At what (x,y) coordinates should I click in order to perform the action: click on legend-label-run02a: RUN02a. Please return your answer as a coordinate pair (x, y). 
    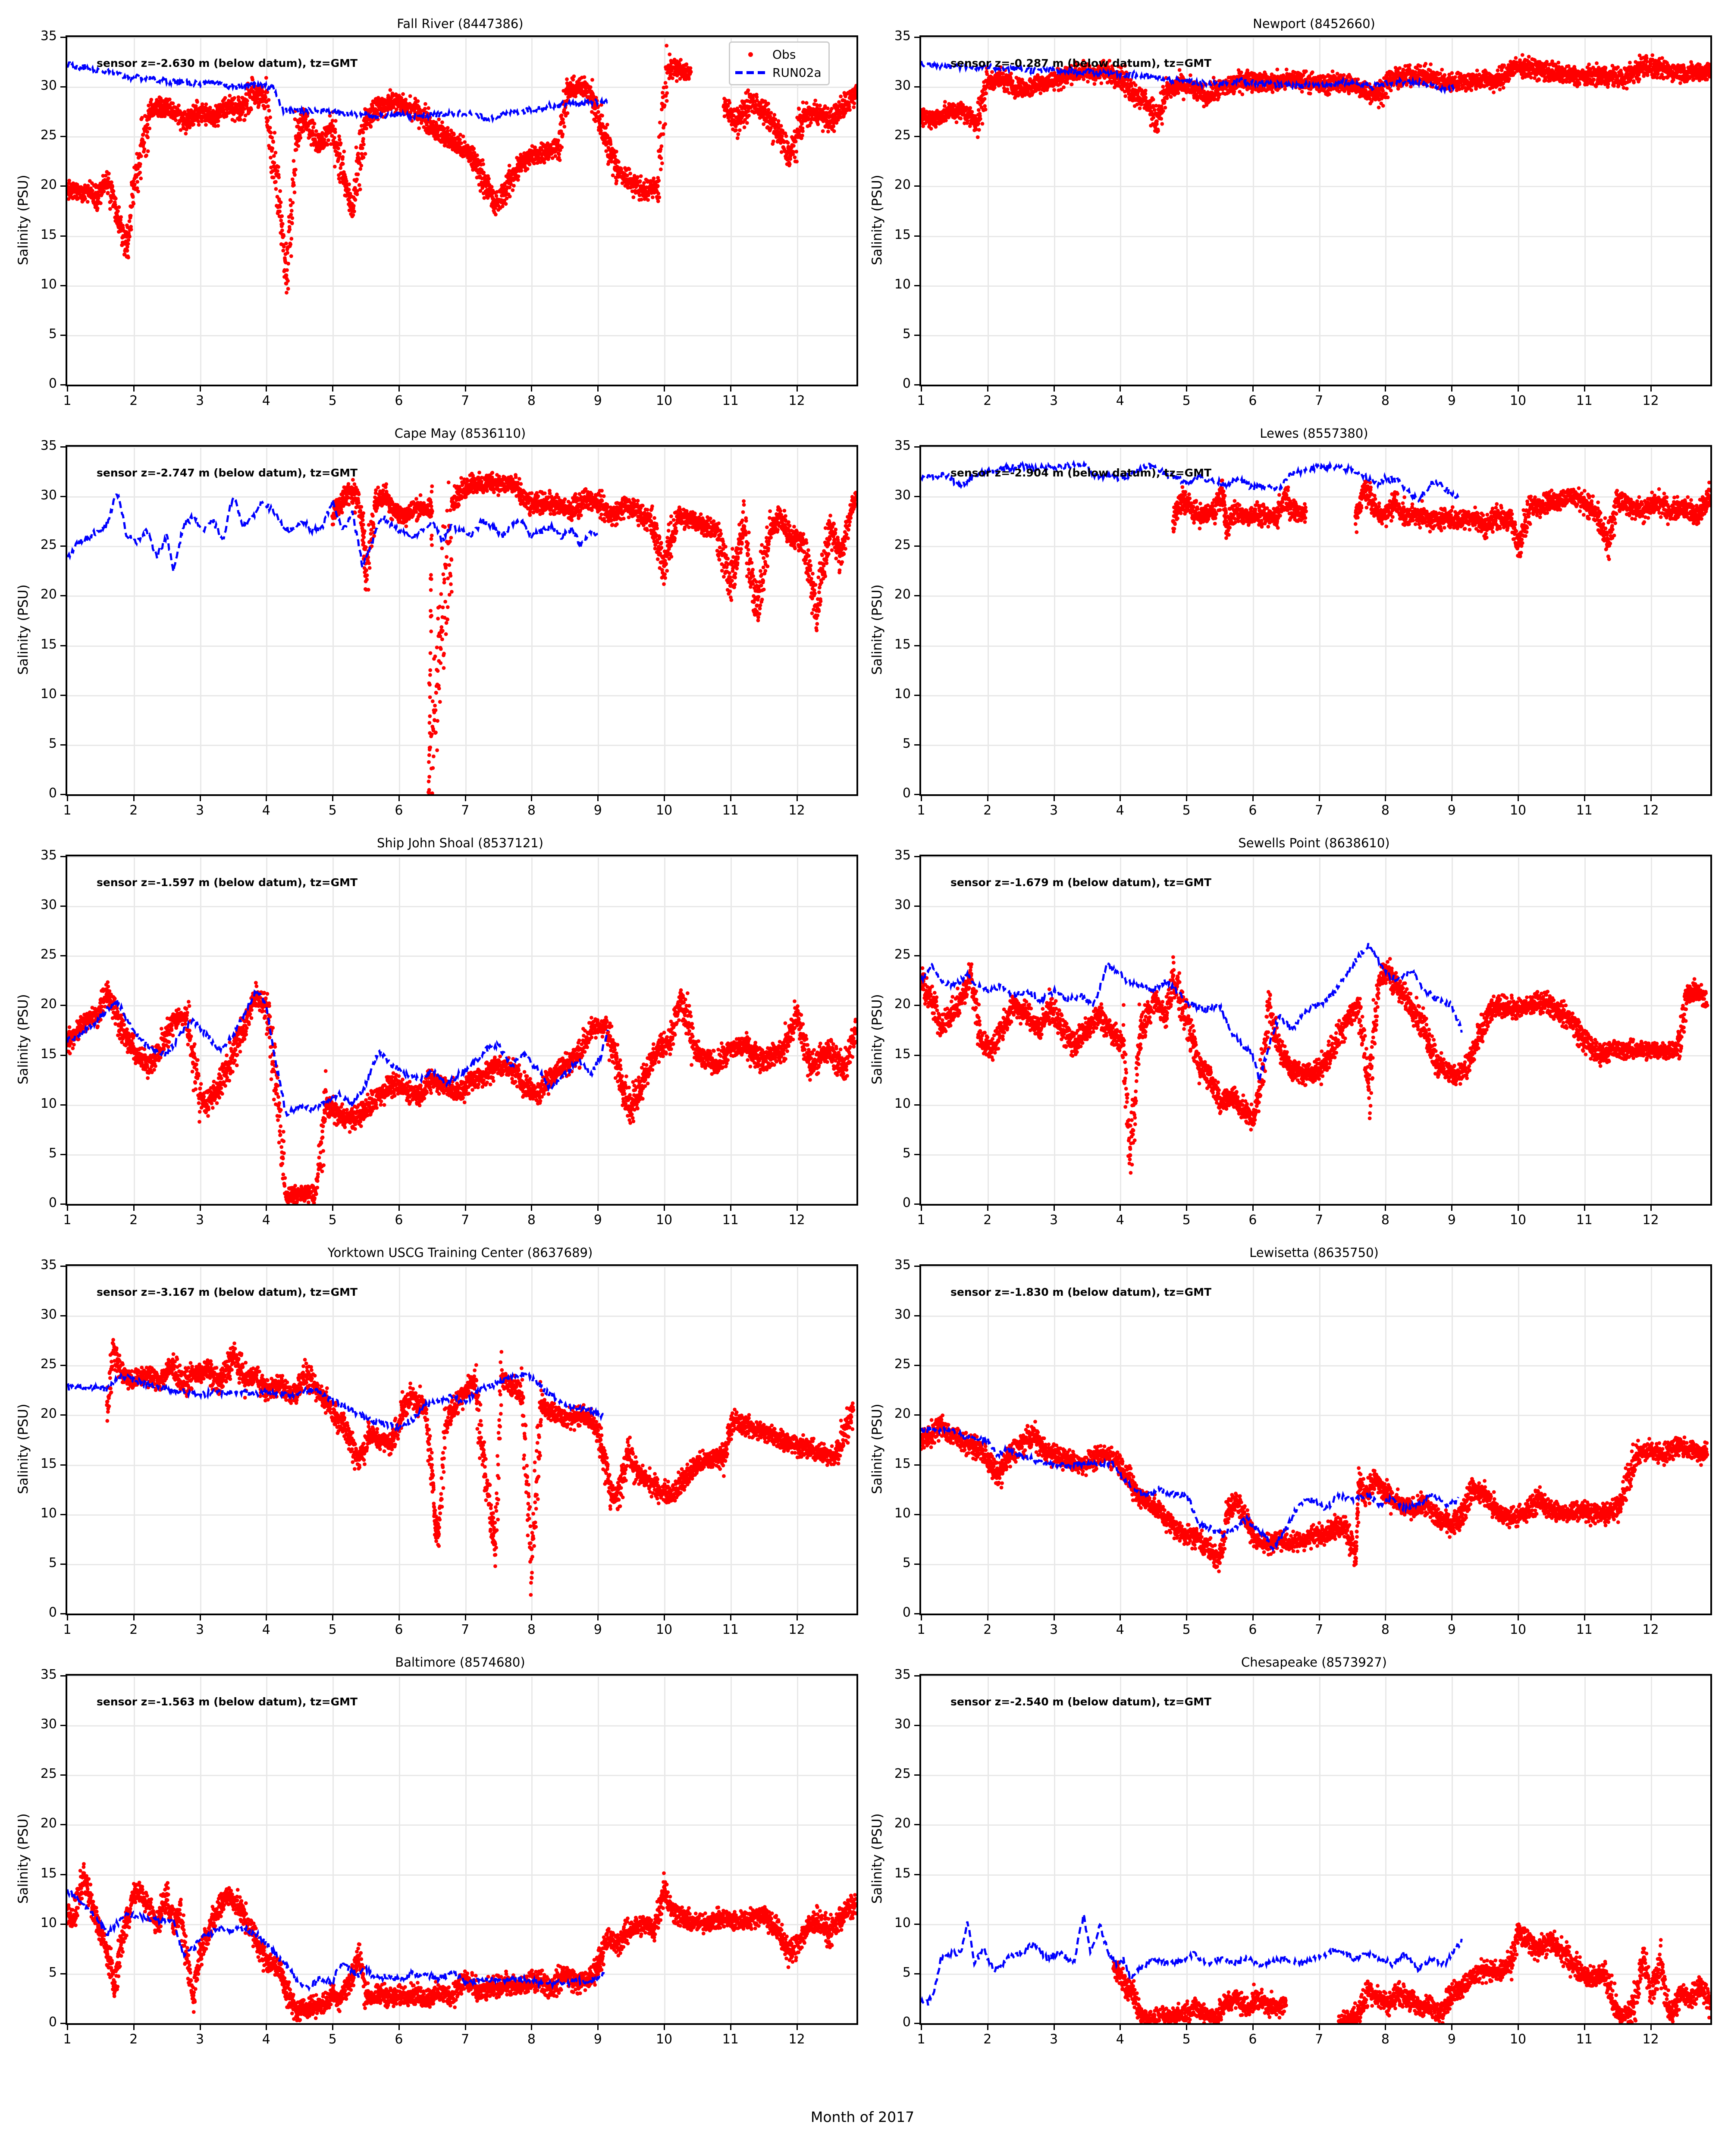
    Looking at the image, I should click on (797, 73).